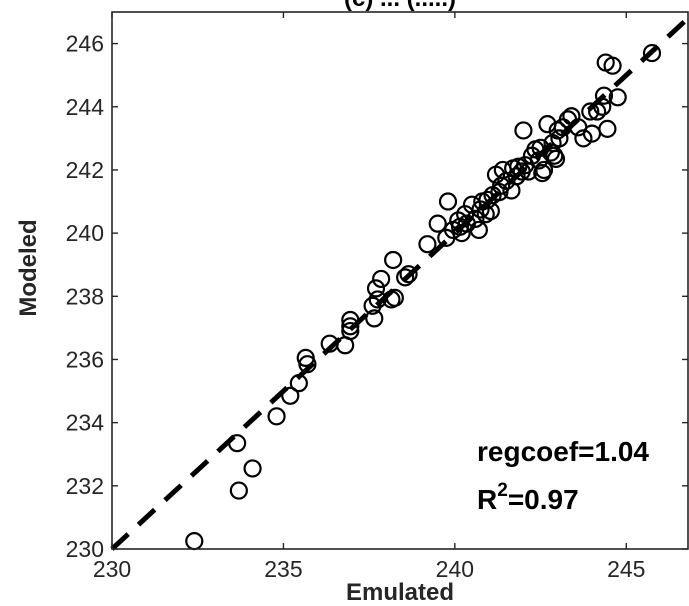  What do you see at coordinates (400, 6) in the screenshot?
I see `chart-title: (c) ... (.....)` at bounding box center [400, 6].